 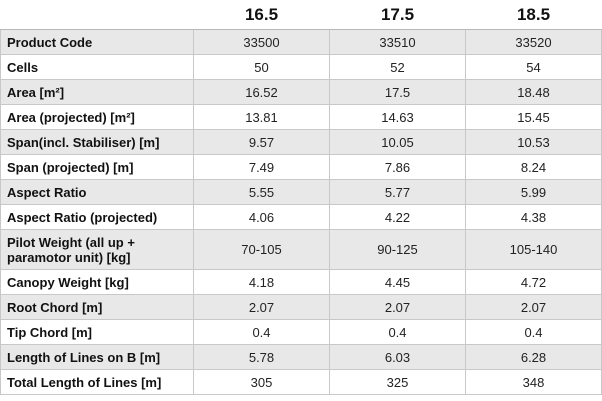 I want to click on cell-value: 5.55, so click(x=261, y=192).